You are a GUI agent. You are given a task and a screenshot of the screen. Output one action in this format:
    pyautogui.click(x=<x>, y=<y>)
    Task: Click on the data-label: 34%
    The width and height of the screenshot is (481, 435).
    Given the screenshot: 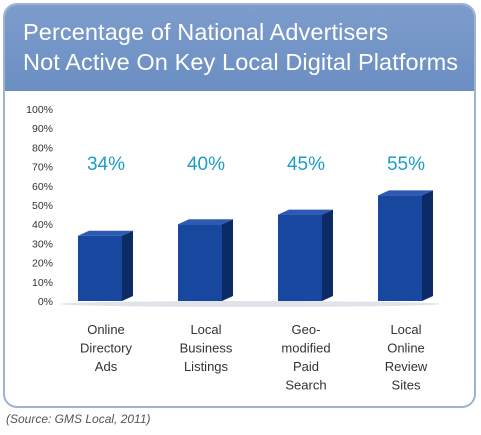 What is the action you would take?
    pyautogui.click(x=106, y=164)
    